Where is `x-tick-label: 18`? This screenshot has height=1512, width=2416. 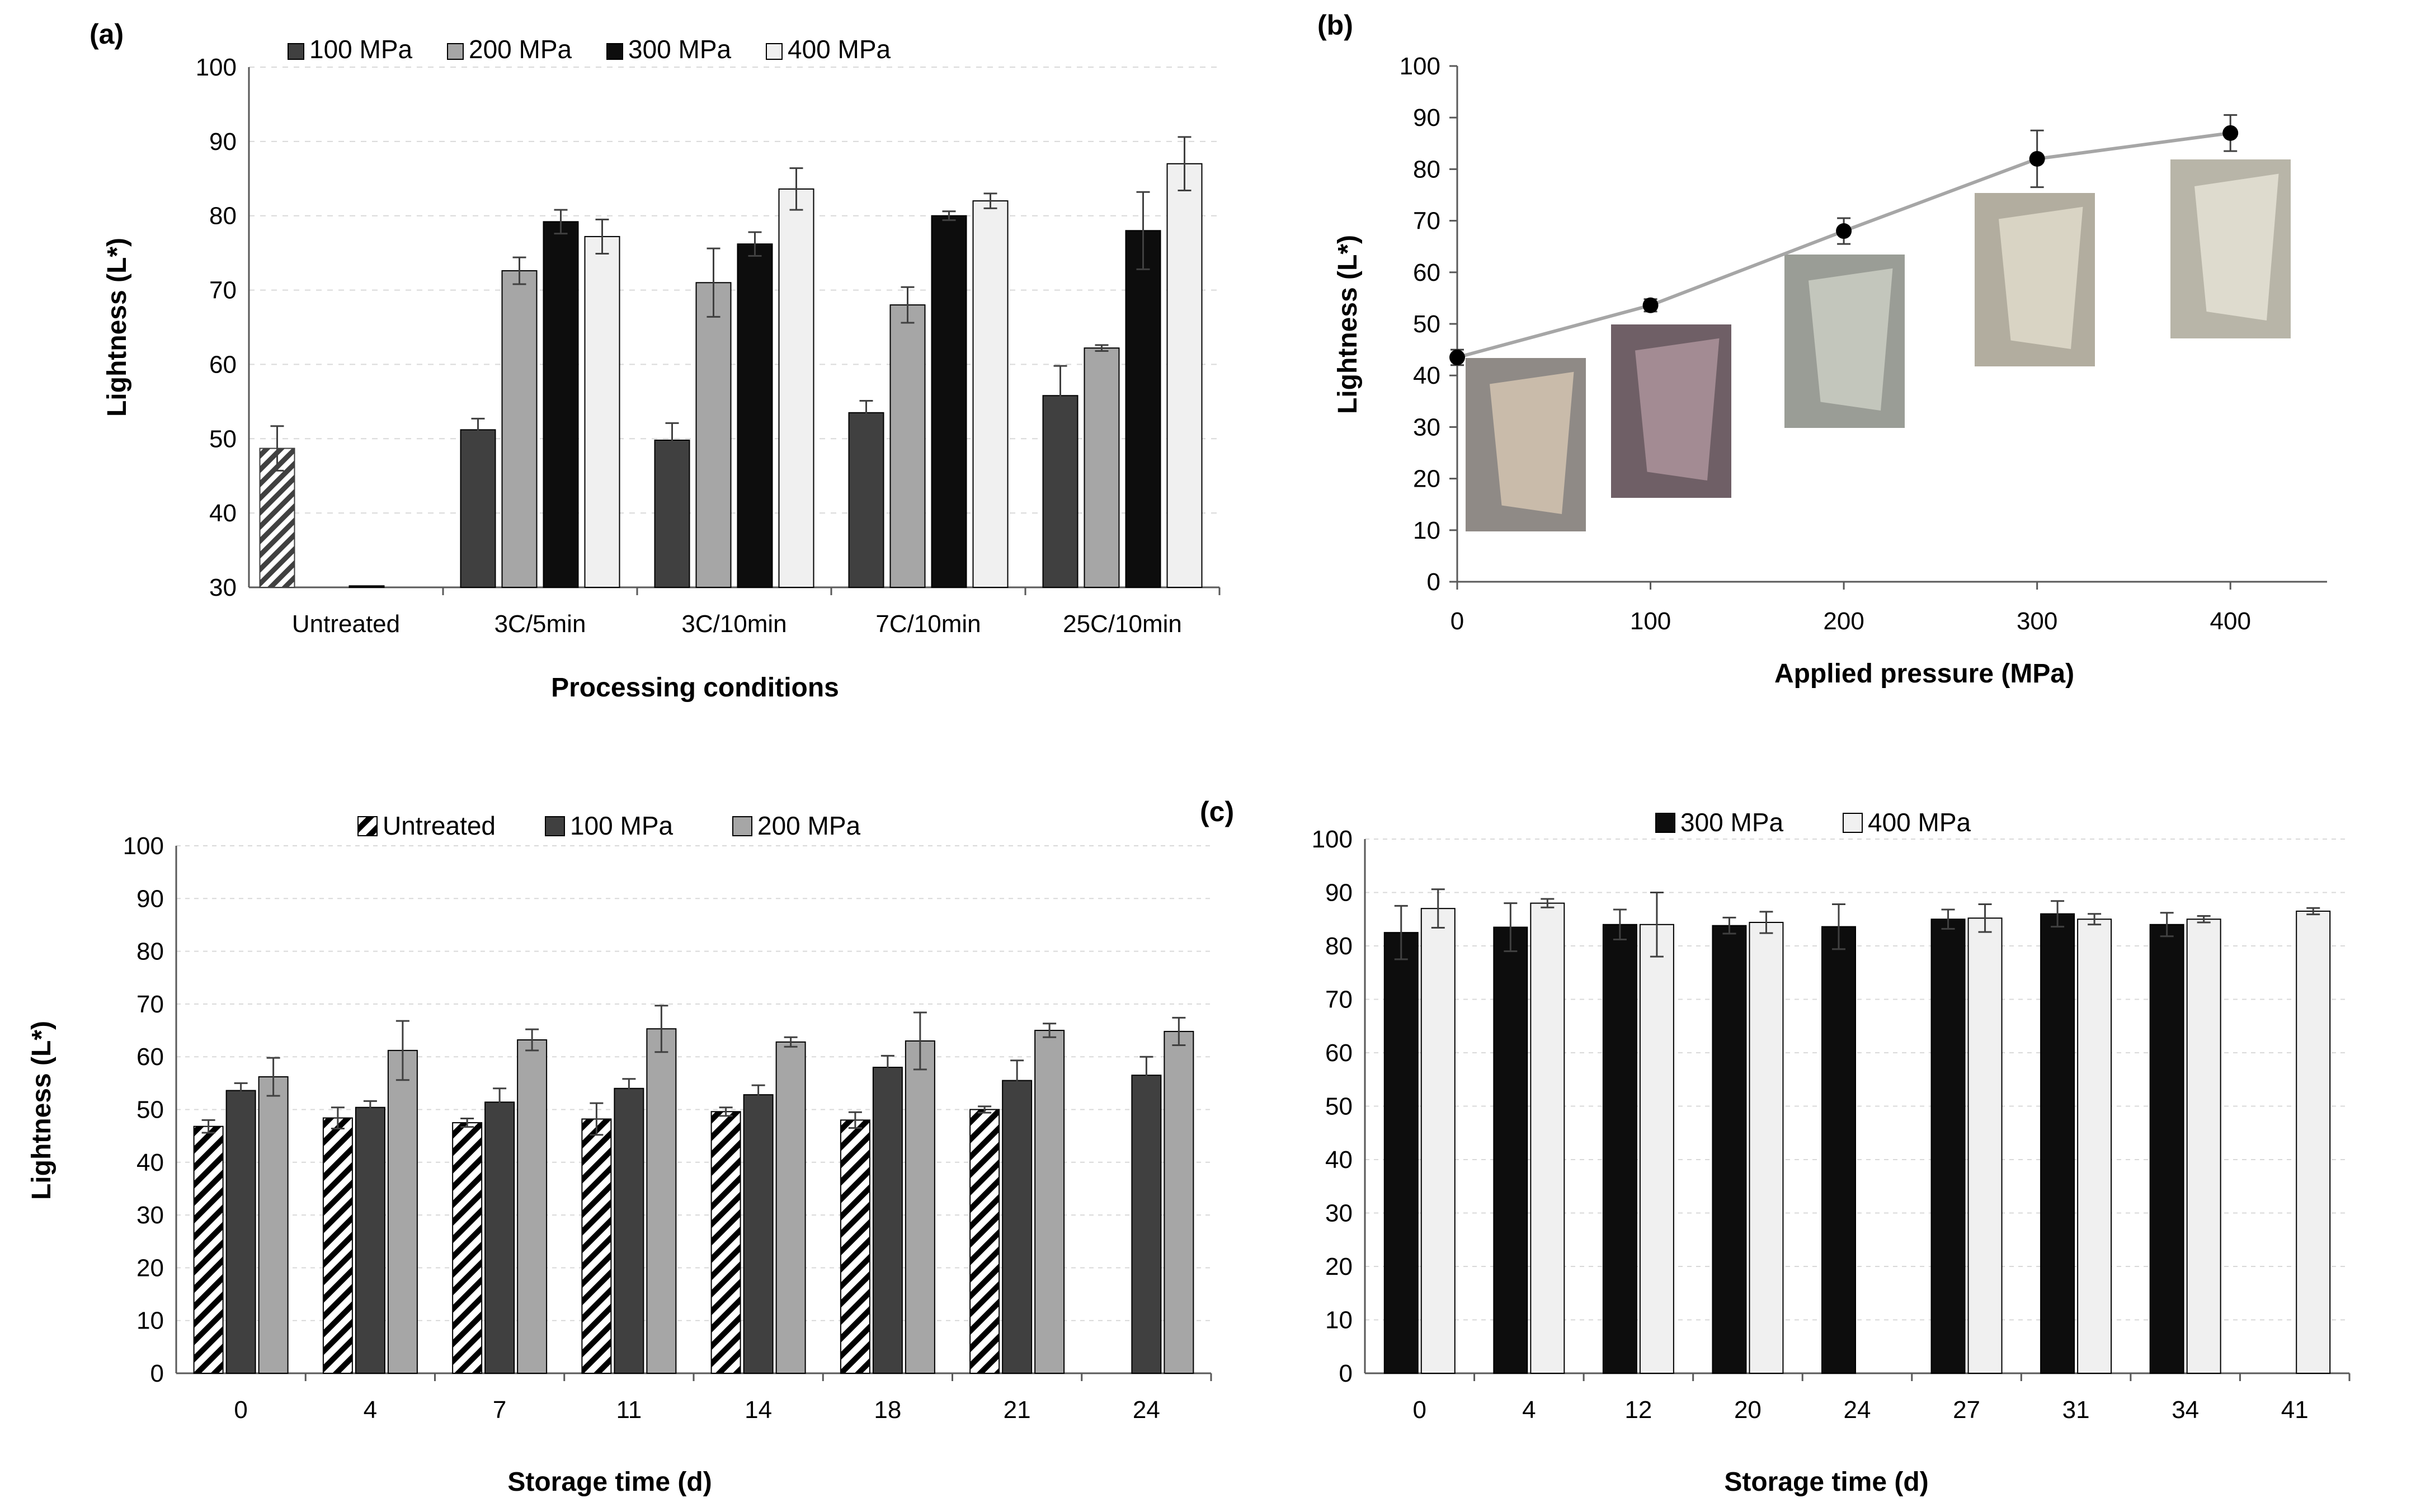 x-tick-label: 18 is located at coordinates (887, 1410).